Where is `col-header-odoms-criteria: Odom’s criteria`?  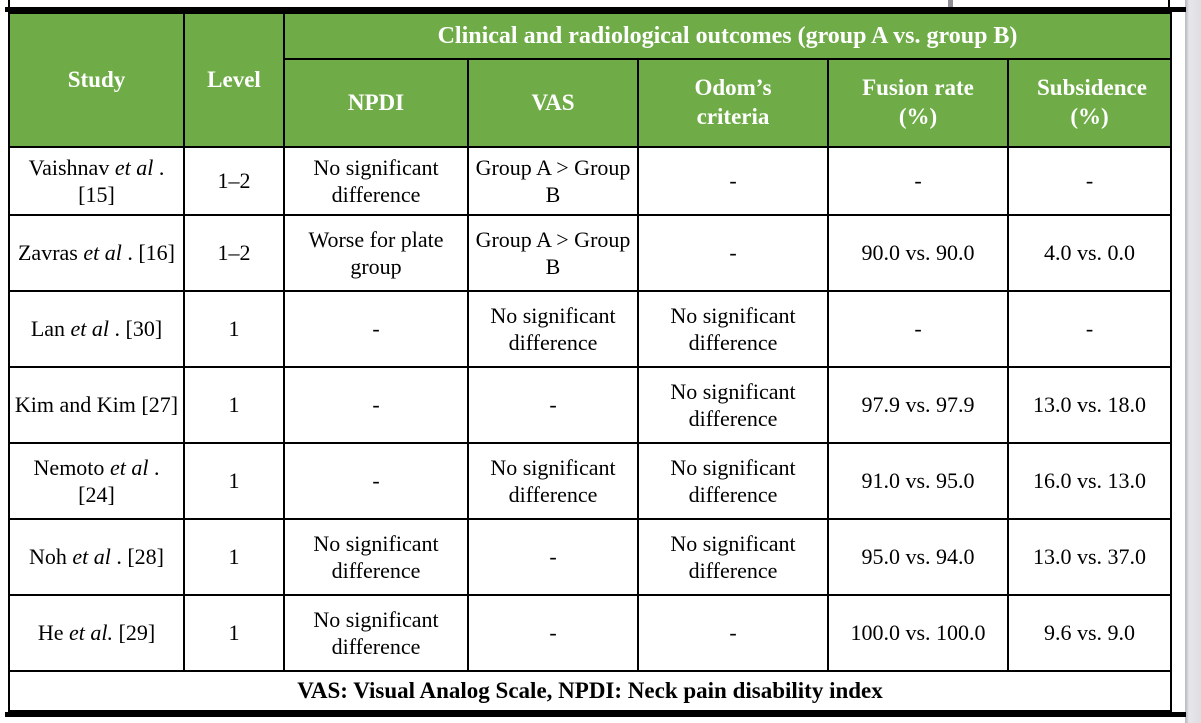
col-header-odoms-criteria: Odom’s criteria is located at coordinates (733, 103).